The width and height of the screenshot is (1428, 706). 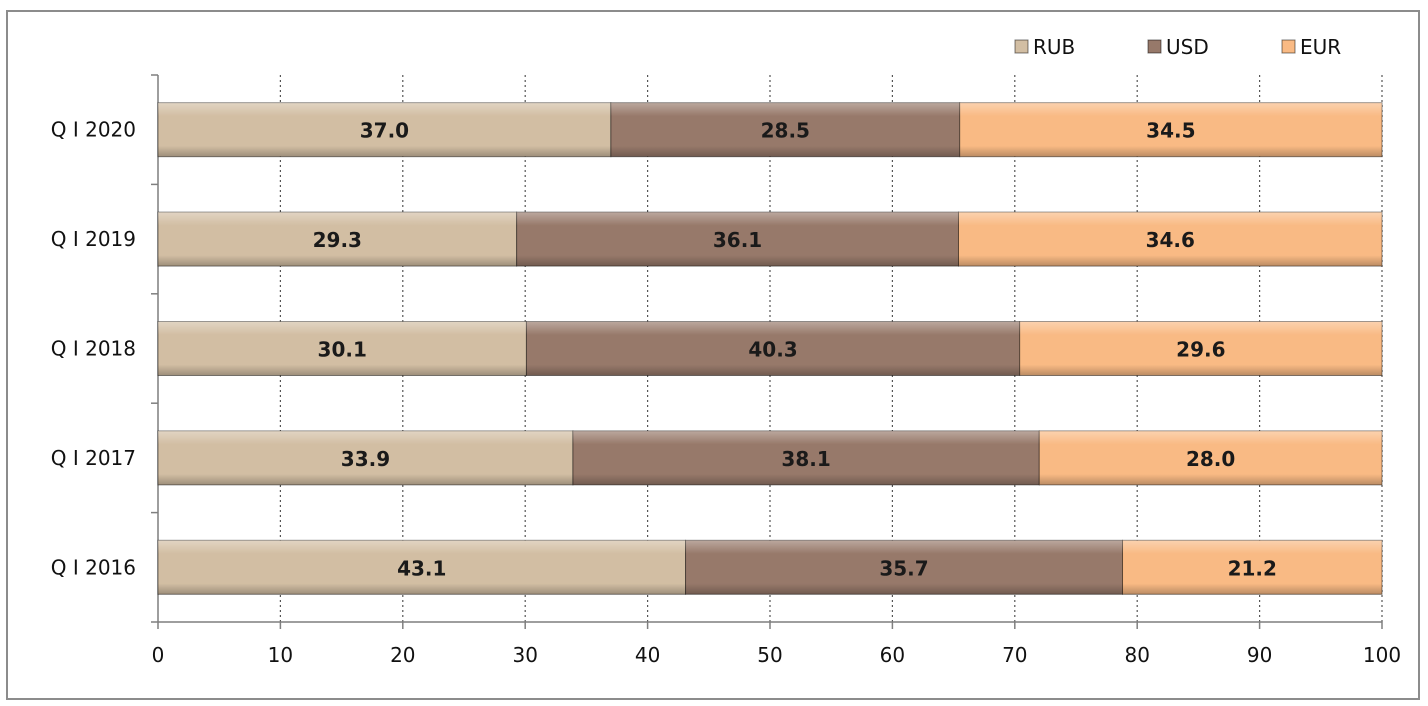 I want to click on data-label: 28.0, so click(x=1210, y=459).